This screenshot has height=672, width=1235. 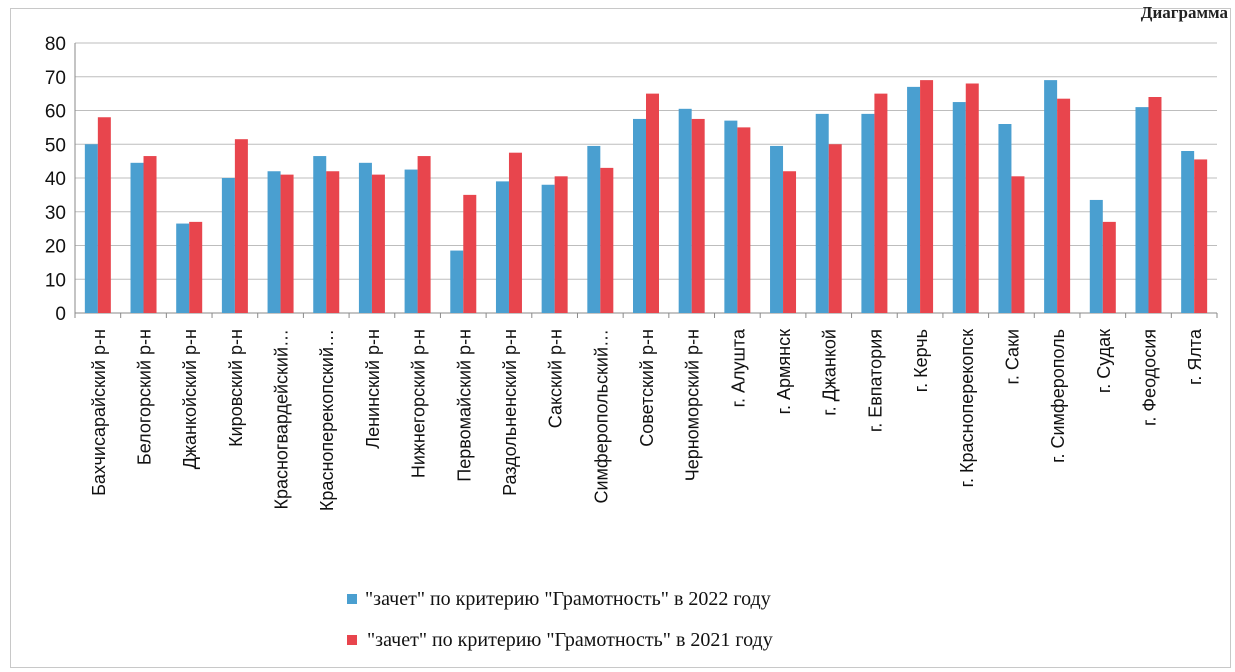 I want to click on x-tick-label: г. Красноперекопск, so click(x=967, y=408).